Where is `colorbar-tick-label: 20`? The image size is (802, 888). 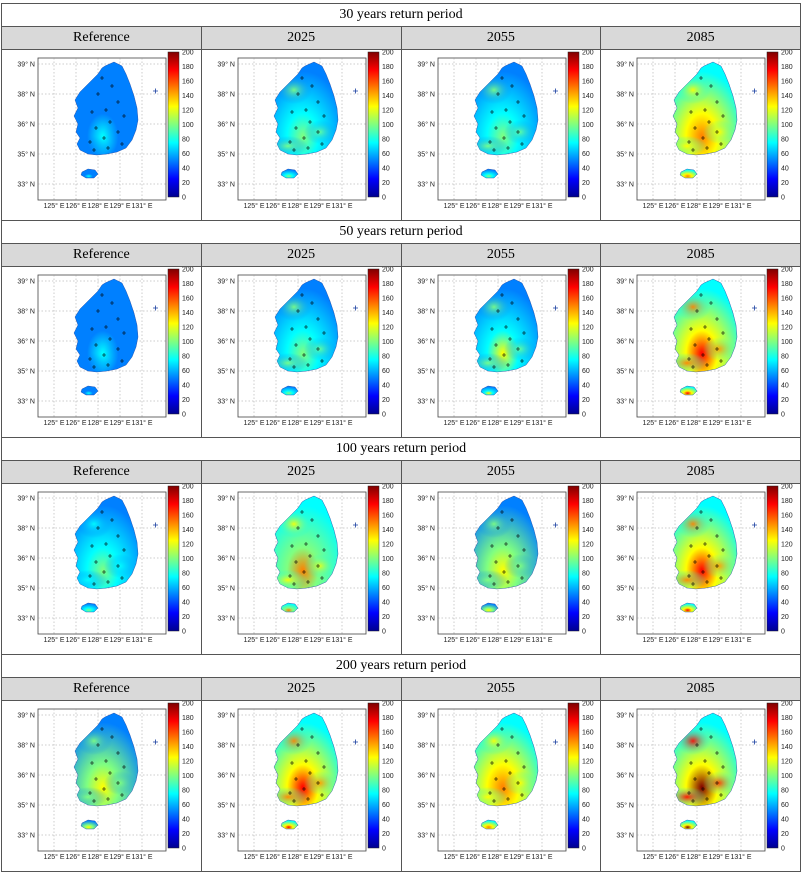
colorbar-tick-label: 20 is located at coordinates (186, 183).